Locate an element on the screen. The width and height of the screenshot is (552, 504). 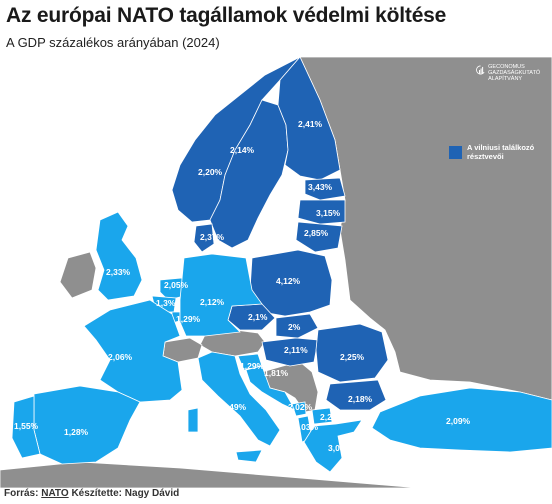
label-greece: 3,08% is located at coordinates (340, 448).